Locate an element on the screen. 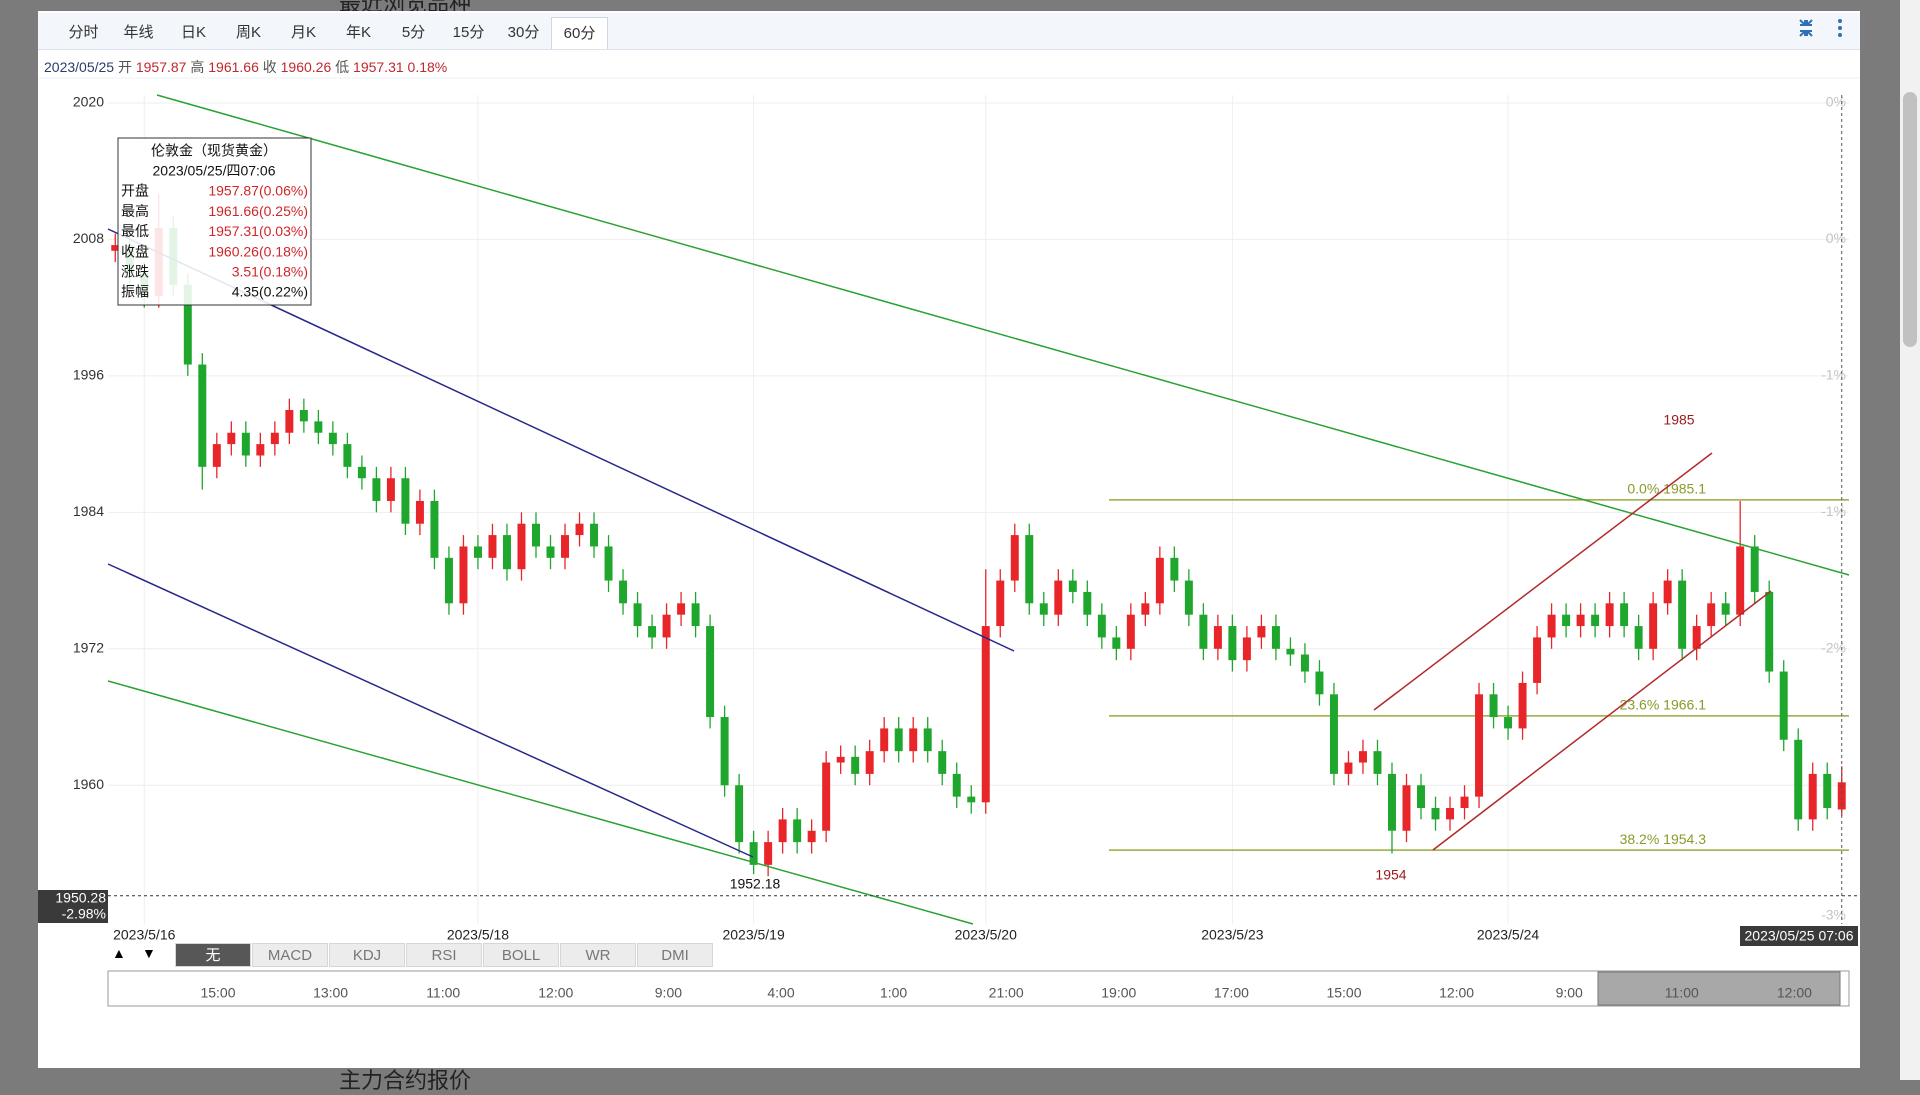  period-tab: 年K is located at coordinates (358, 32).